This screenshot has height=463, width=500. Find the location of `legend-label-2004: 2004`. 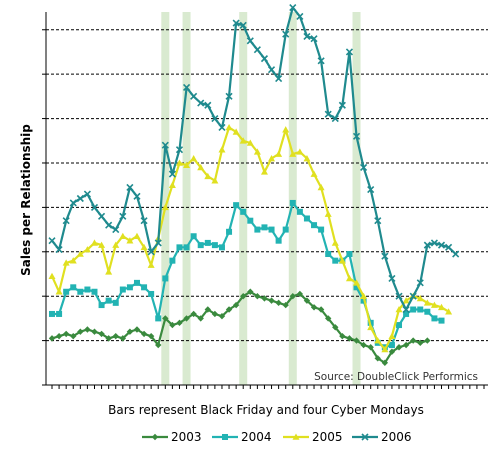

legend-label-2004: 2004 is located at coordinates (256, 437).